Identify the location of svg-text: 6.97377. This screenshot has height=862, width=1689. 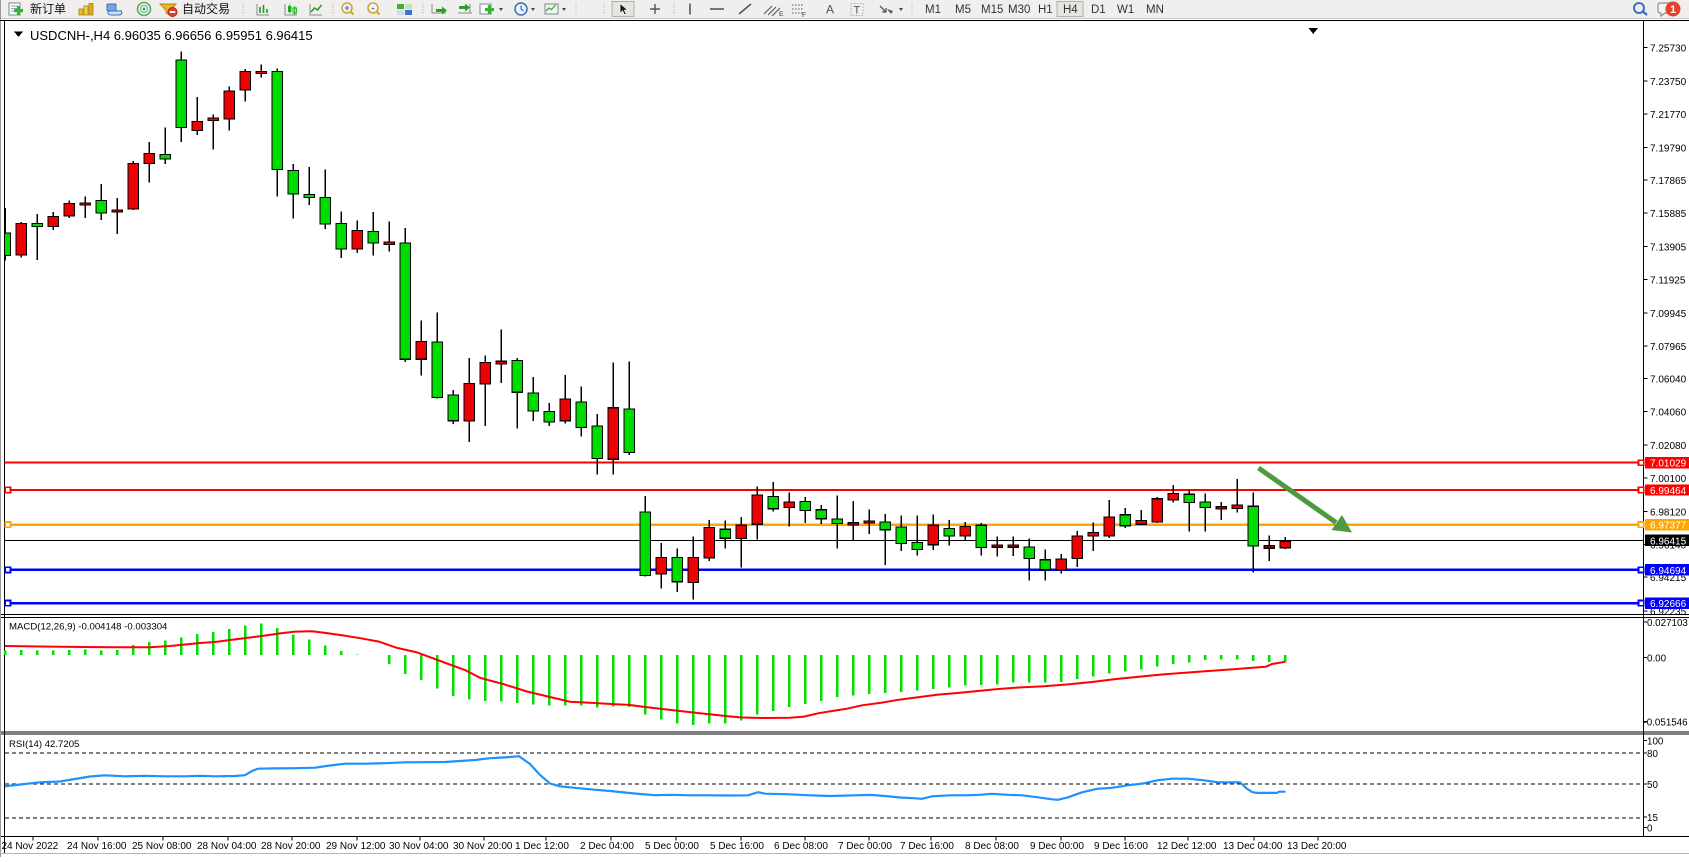
(1668, 526).